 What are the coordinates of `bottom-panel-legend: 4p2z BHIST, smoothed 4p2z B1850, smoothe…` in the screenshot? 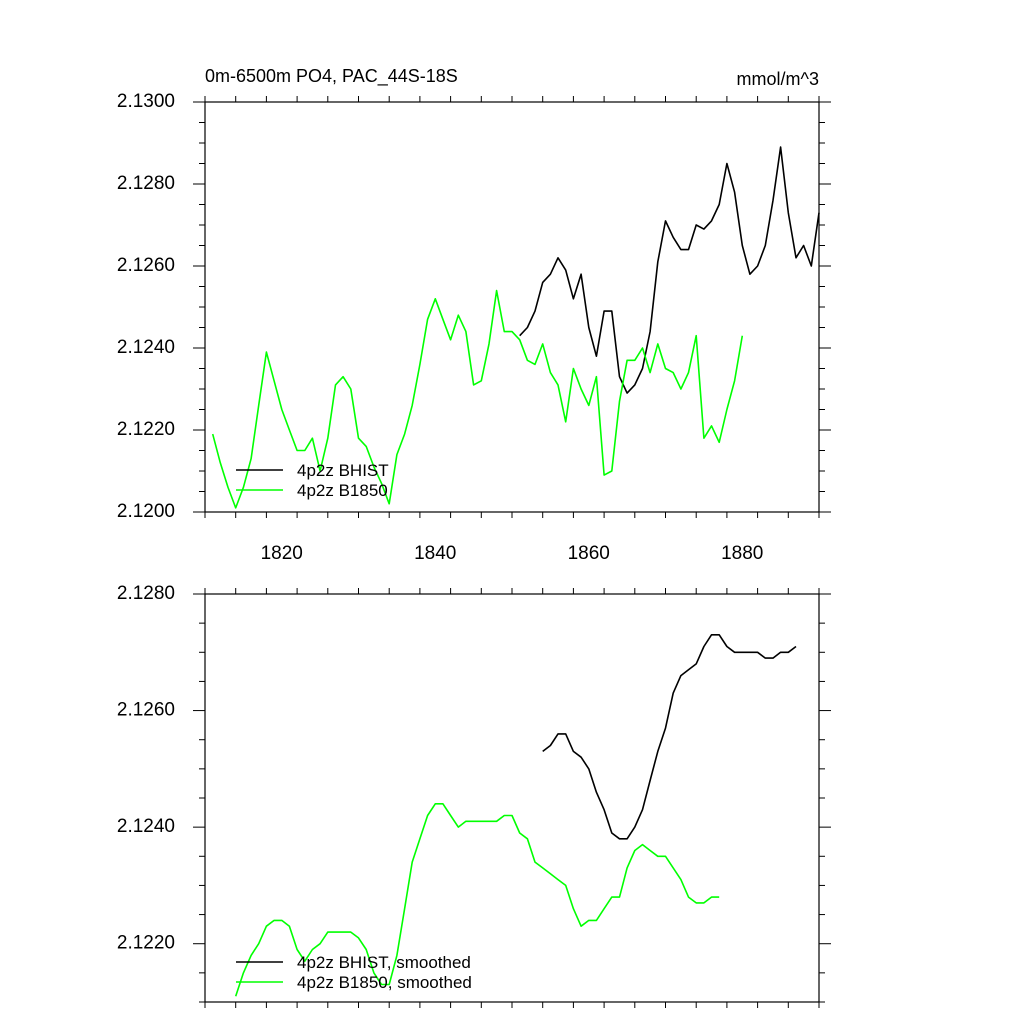 It's located at (354, 972).